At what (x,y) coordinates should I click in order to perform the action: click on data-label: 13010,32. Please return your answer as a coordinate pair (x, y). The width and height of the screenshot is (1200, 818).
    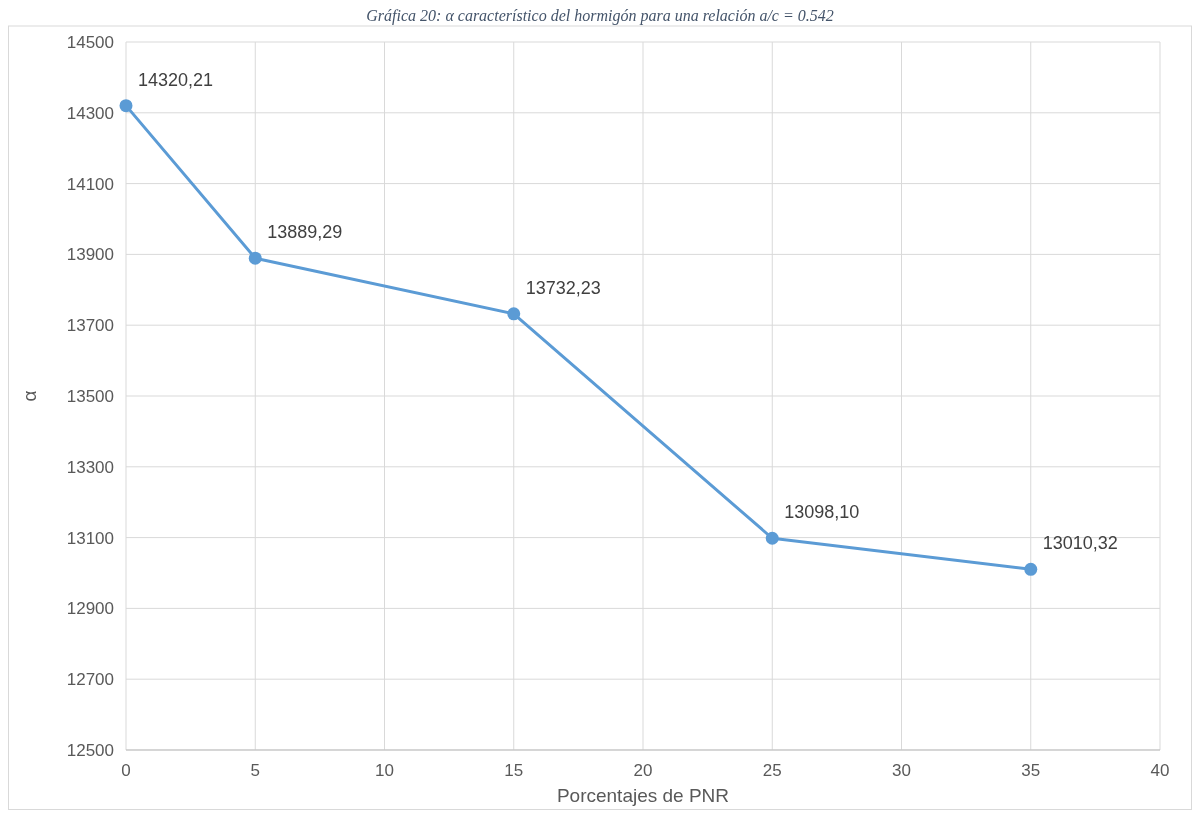
    Looking at the image, I should click on (1080, 543).